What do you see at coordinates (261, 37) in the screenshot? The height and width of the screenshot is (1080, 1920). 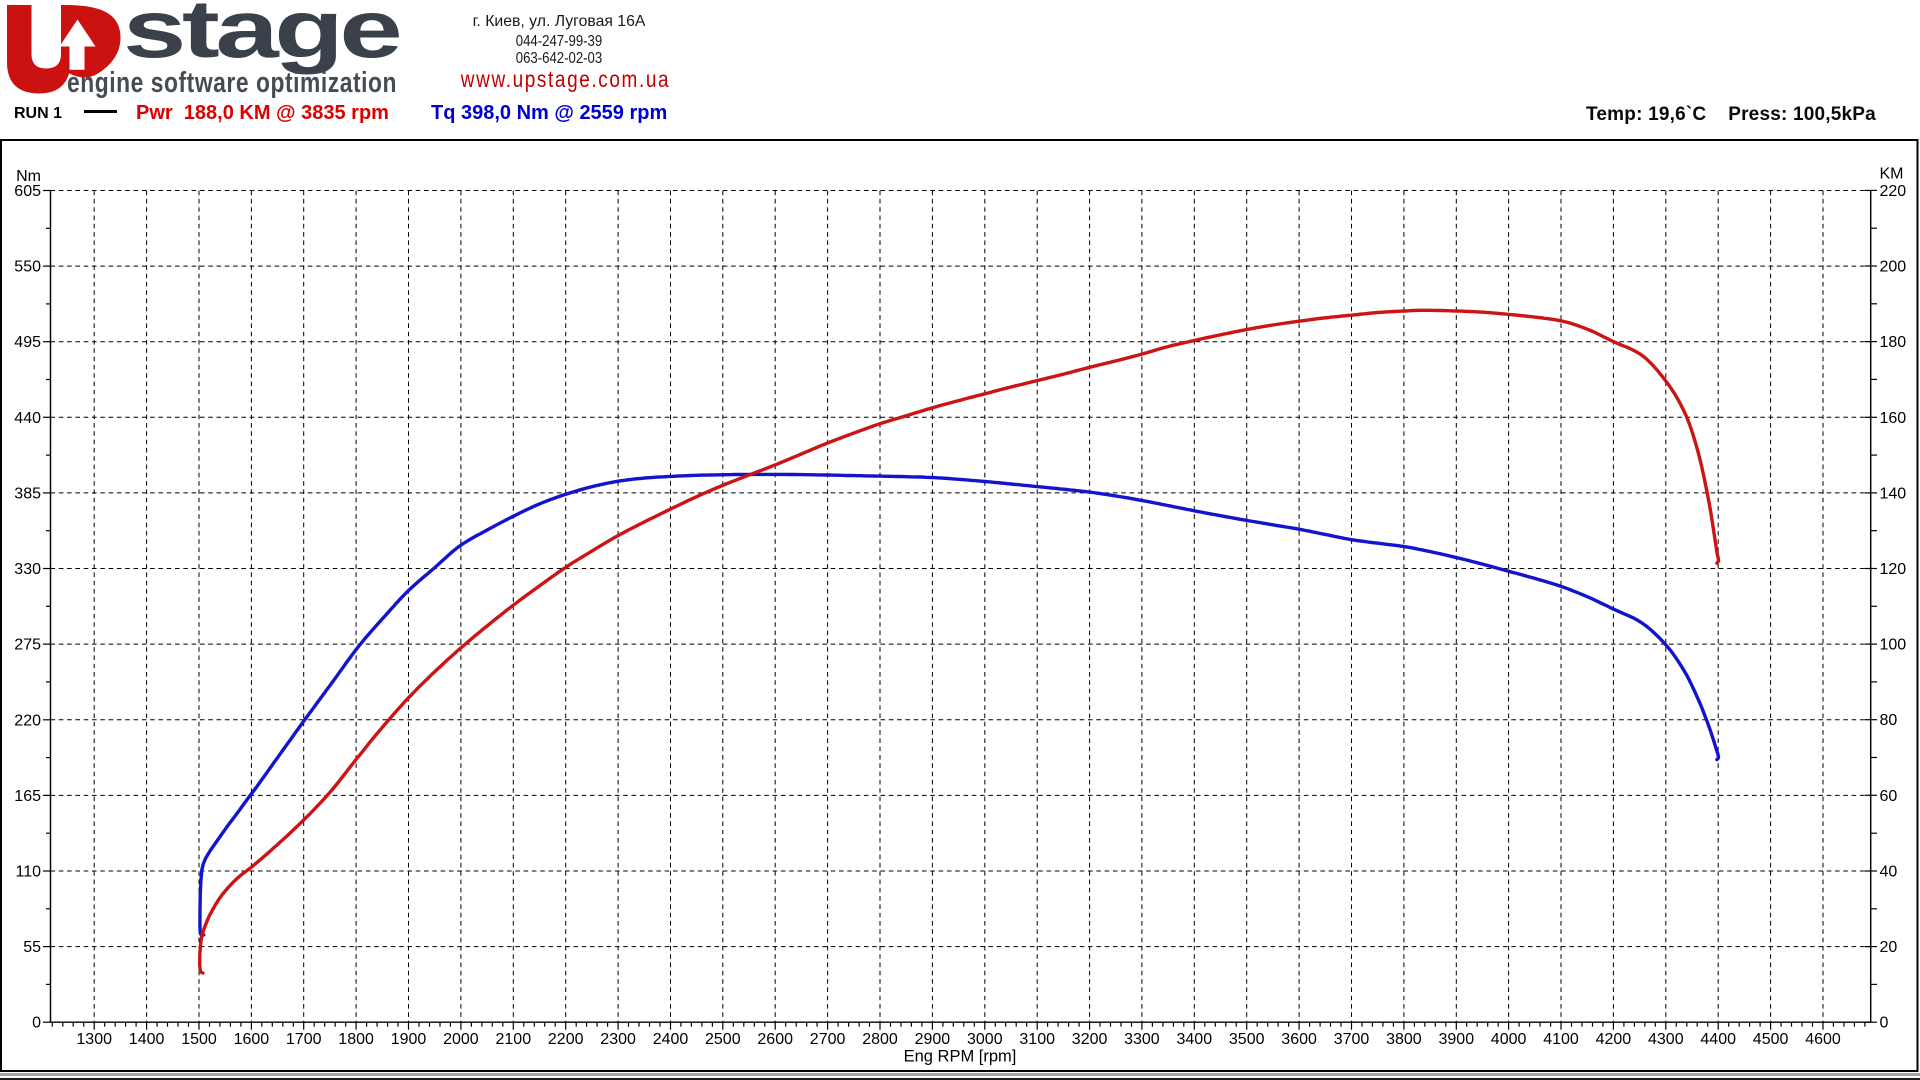 I see `svg-text: stage` at bounding box center [261, 37].